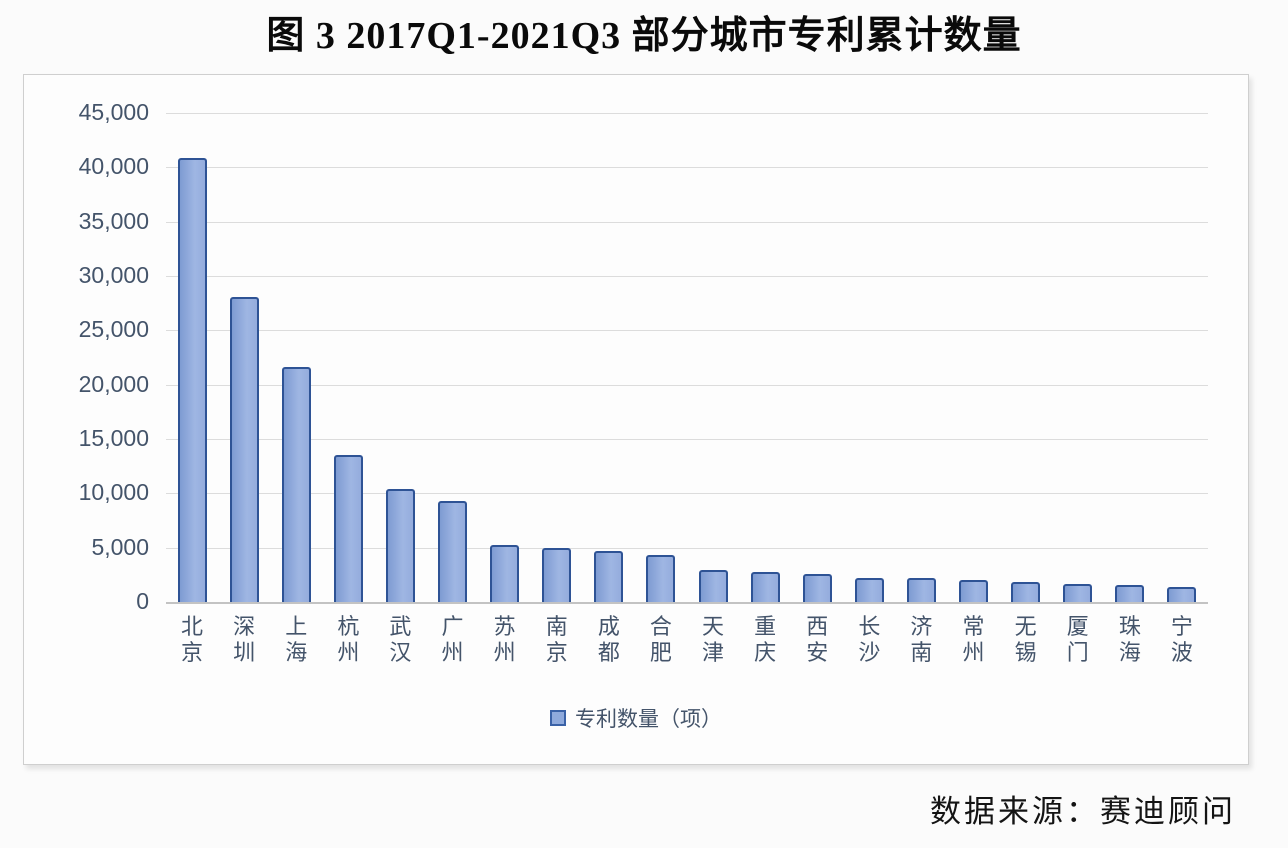 The height and width of the screenshot is (848, 1288). Describe the element at coordinates (1025, 639) in the screenshot. I see `x-tick-label-无锡: 无 锡` at that location.